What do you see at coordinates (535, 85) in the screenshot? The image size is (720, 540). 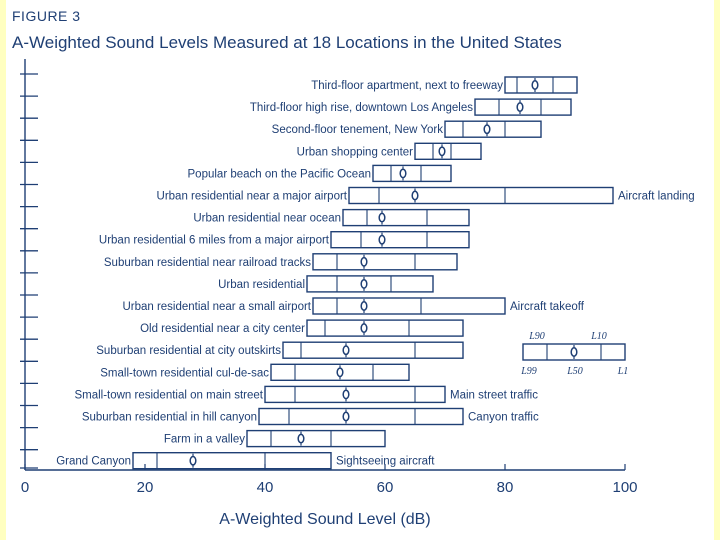 I see `row-1-median-marker` at bounding box center [535, 85].